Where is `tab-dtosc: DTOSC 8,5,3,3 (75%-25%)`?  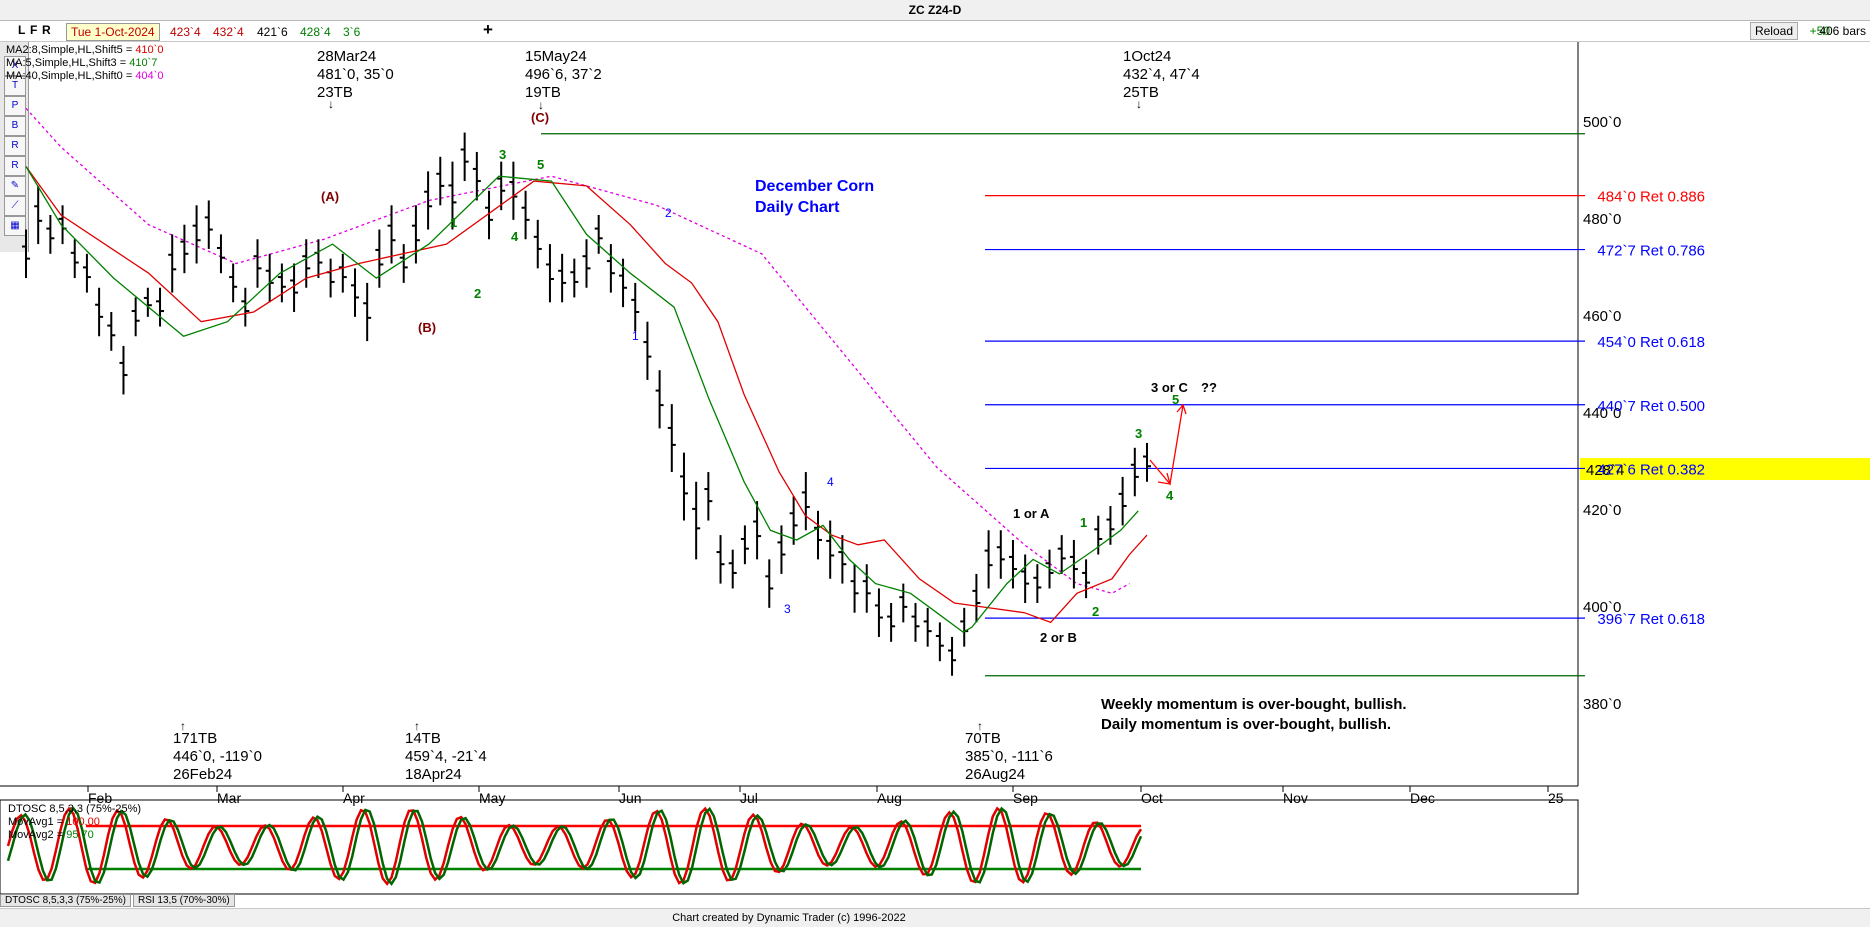
tab-dtosc: DTOSC 8,5,3,3 (75%-25%) is located at coordinates (65, 900).